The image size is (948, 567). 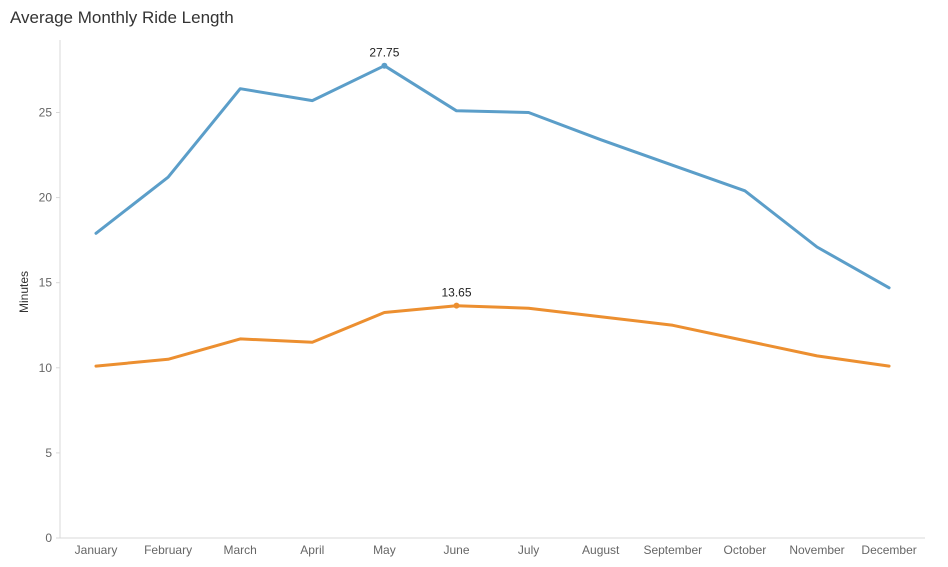 What do you see at coordinates (456, 550) in the screenshot?
I see `x-tick-label: June` at bounding box center [456, 550].